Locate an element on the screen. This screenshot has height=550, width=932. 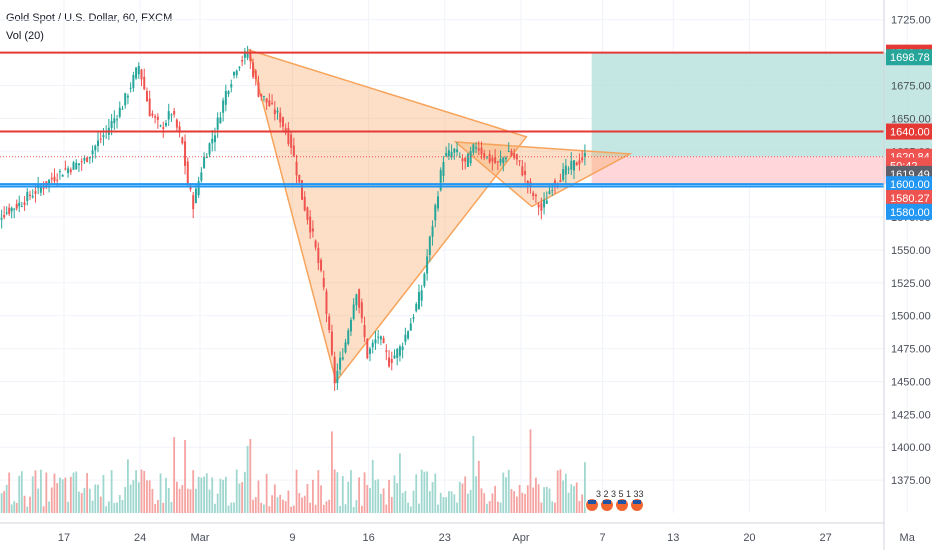
price-tick-label: 1475.00 is located at coordinates (911, 350).